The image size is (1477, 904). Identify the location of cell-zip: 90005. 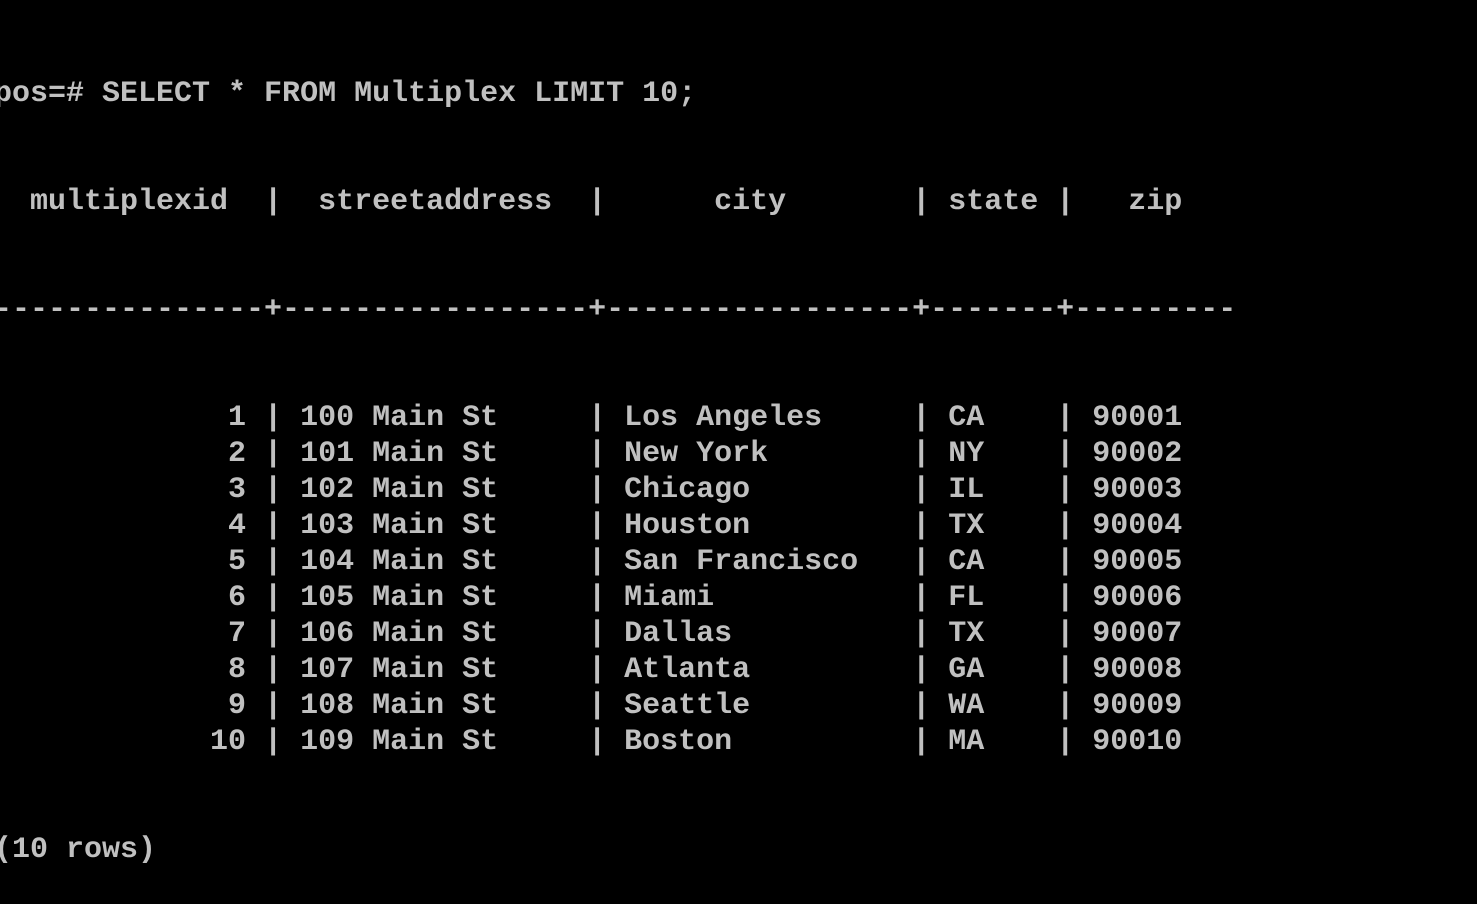
(1155, 562).